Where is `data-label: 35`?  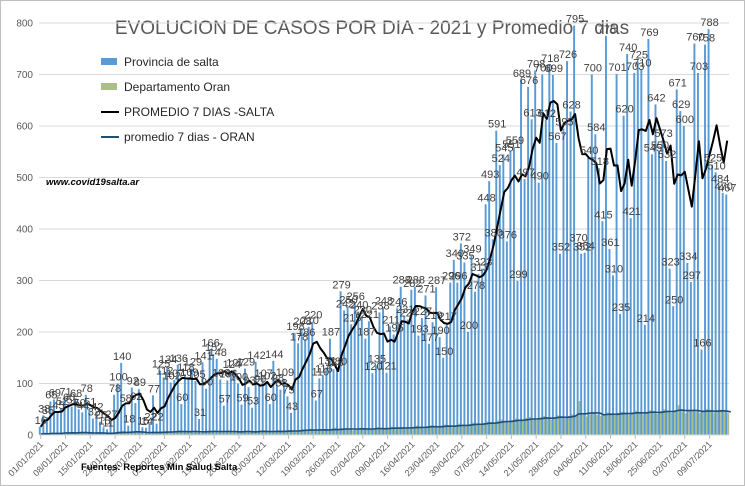 data-label: 35 is located at coordinates (48, 411).